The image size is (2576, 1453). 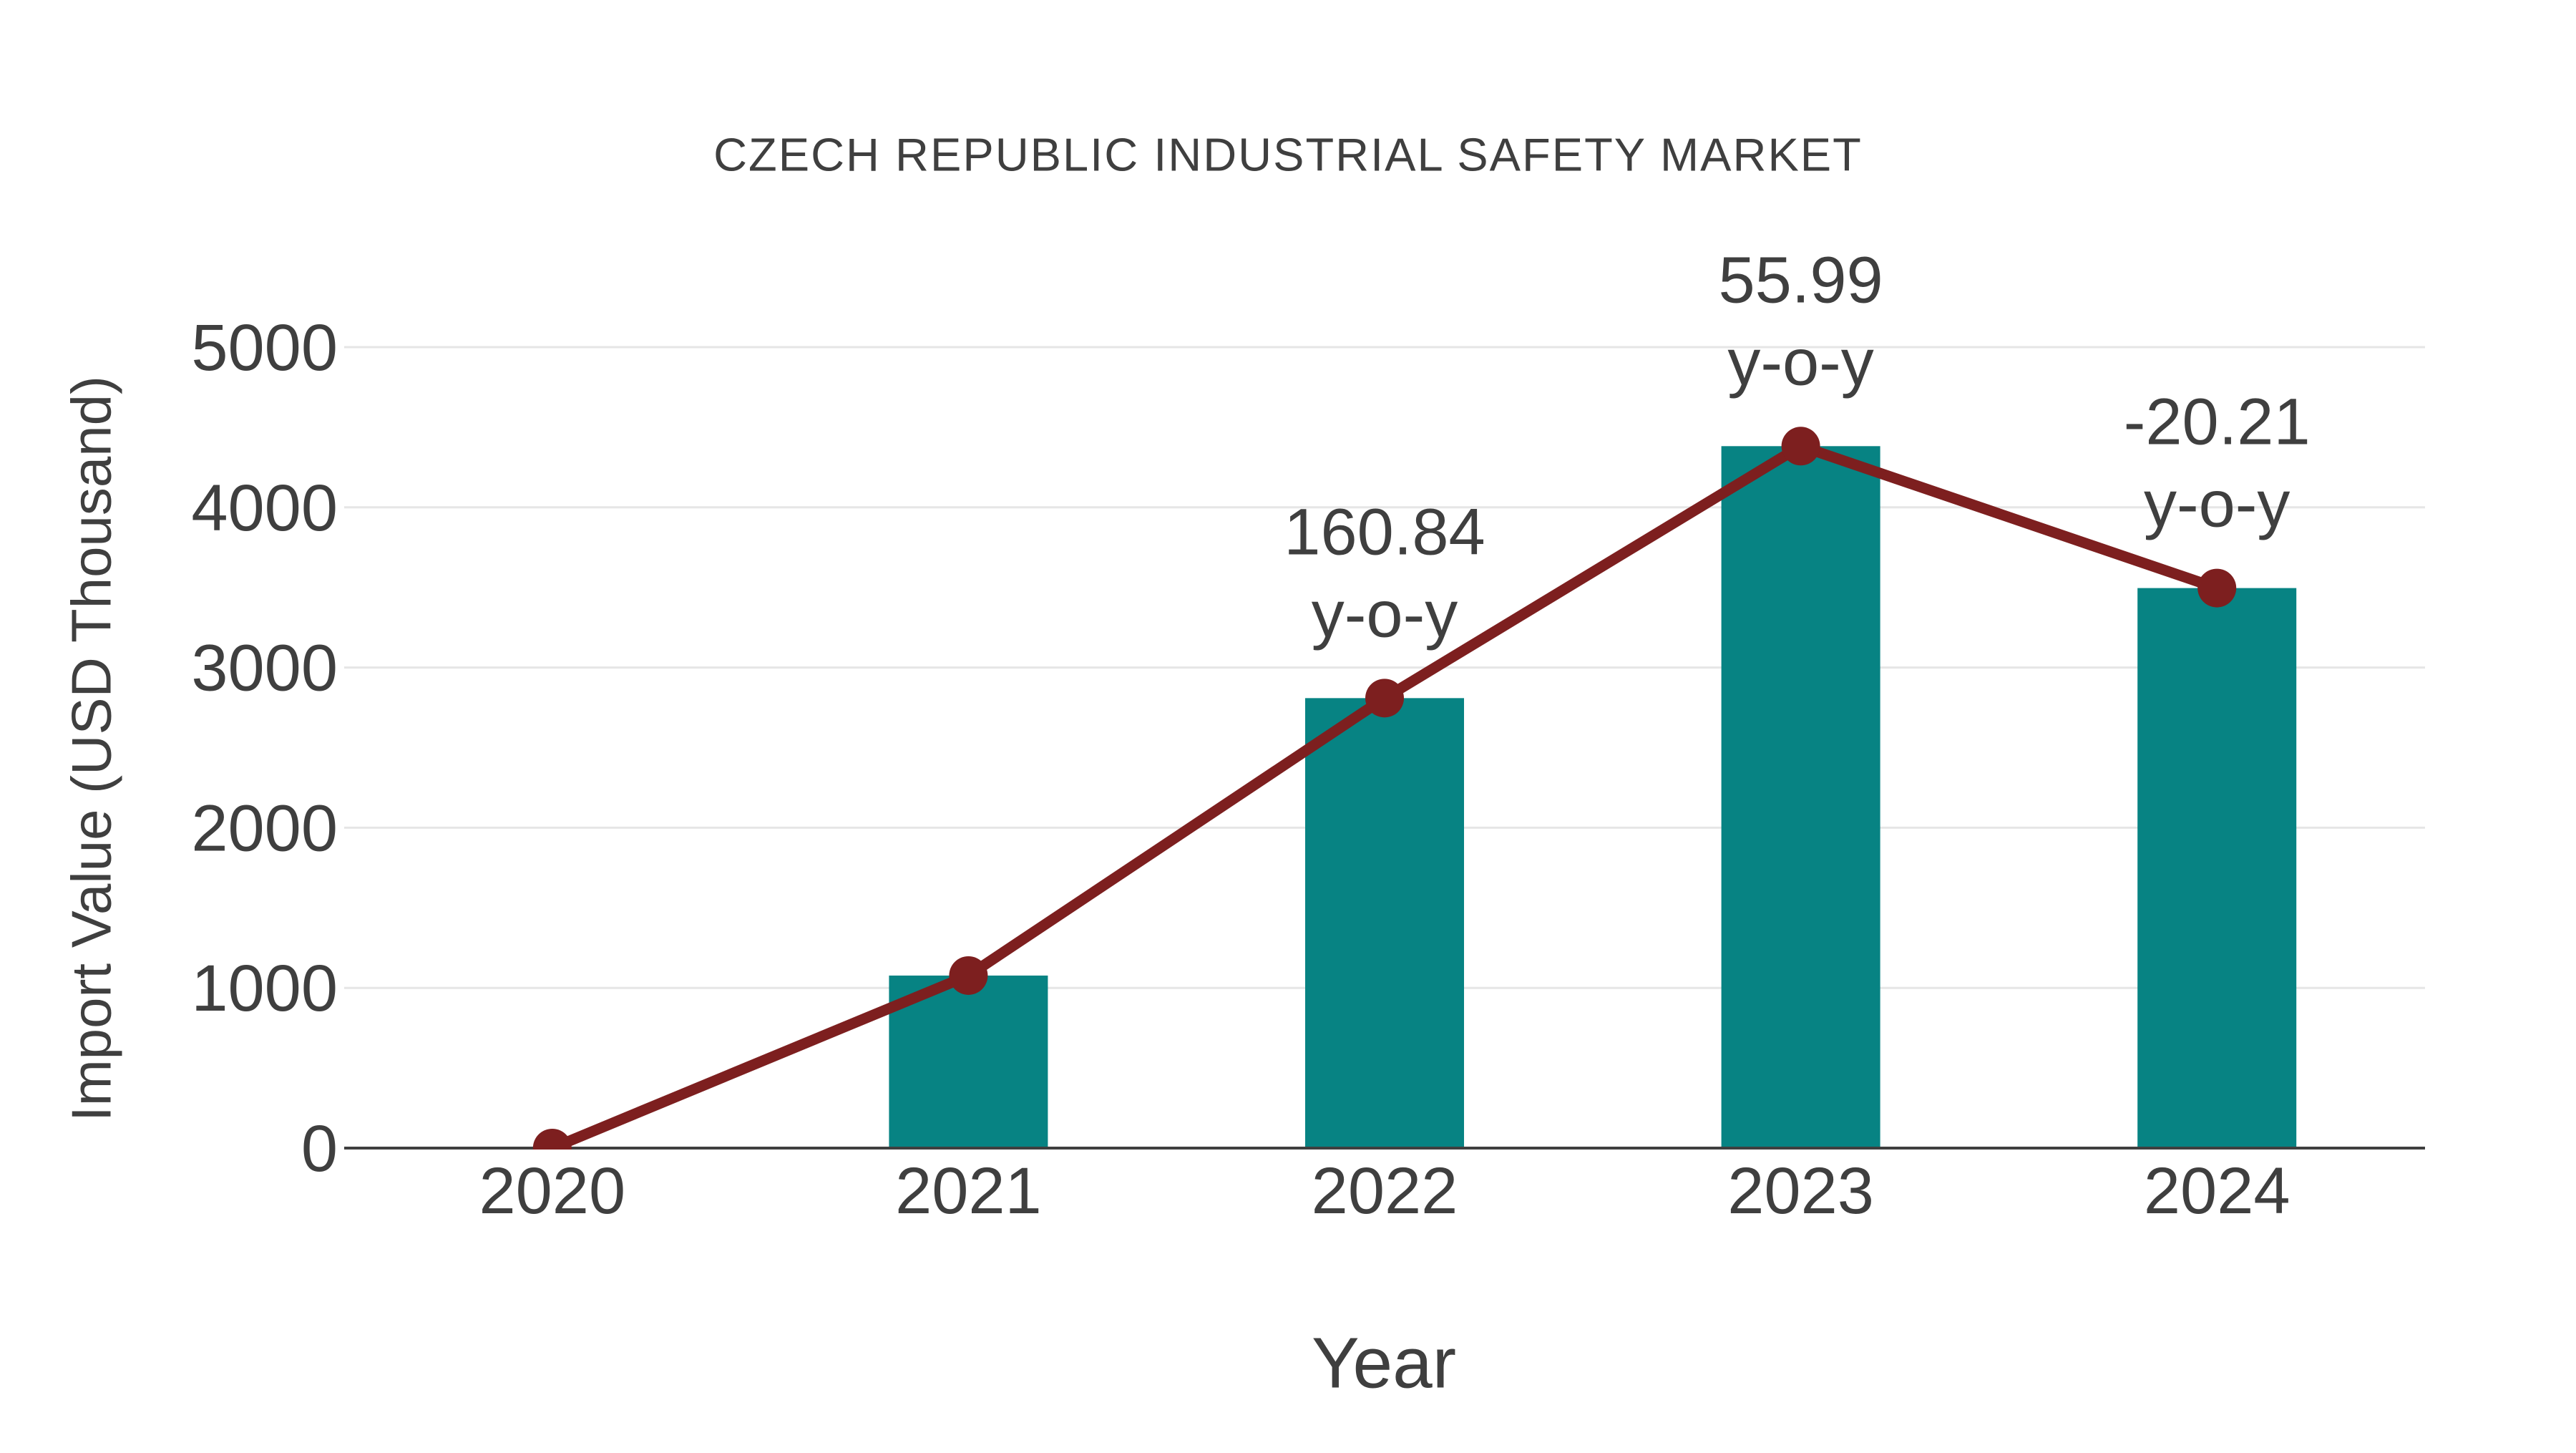 What do you see at coordinates (2217, 423) in the screenshot?
I see `annotation-value-2024: -20.21` at bounding box center [2217, 423].